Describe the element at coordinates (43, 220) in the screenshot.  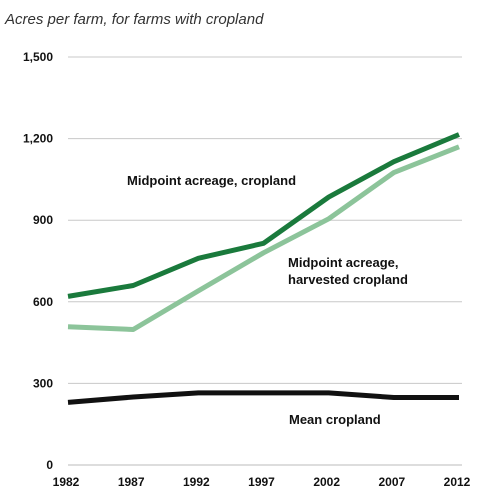
I see `y-tick-label: 900` at that location.